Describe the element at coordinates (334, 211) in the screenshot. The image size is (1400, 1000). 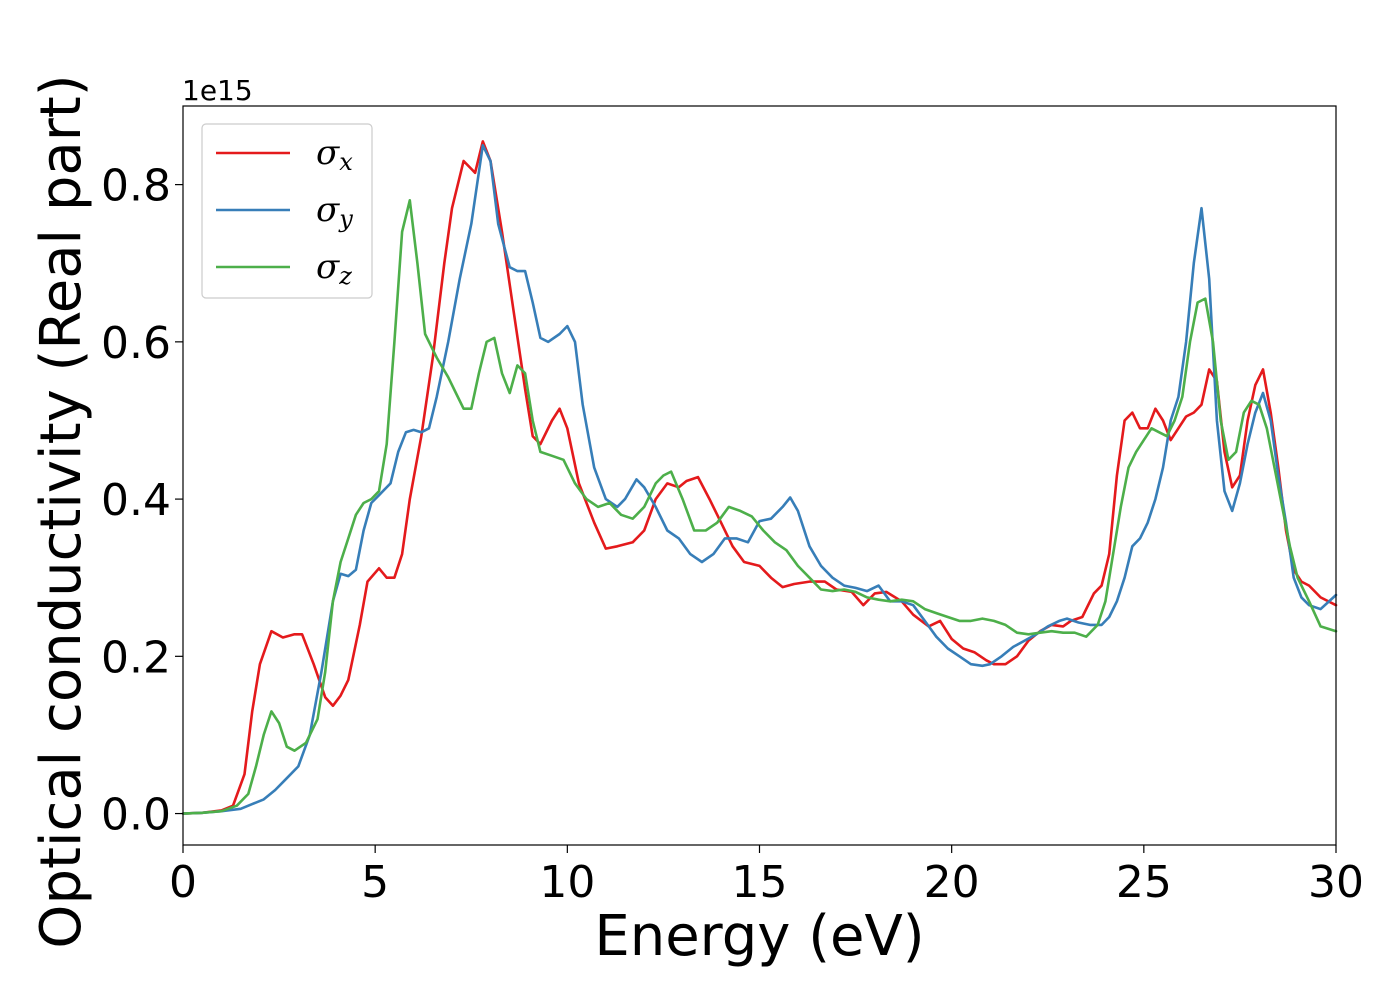
I see `legend-label-y: σy` at that location.